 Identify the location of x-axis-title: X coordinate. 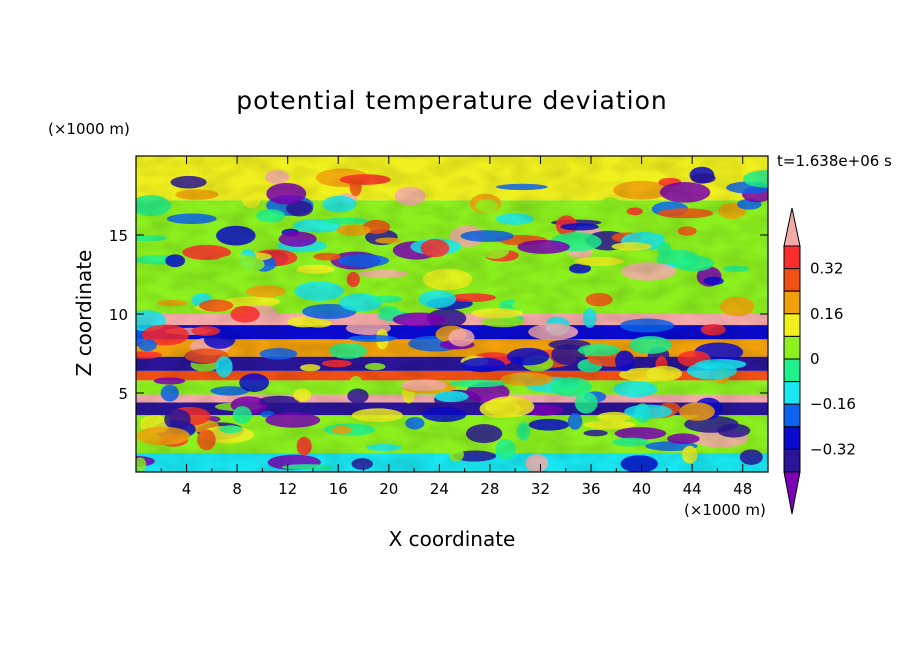
(452, 539).